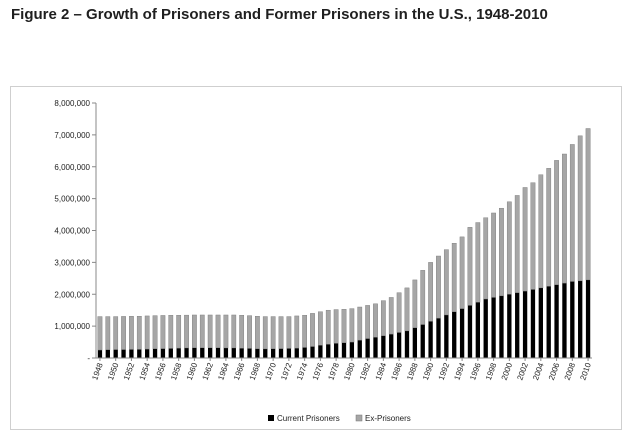  I want to click on x-tick-label: 1968, so click(255, 371).